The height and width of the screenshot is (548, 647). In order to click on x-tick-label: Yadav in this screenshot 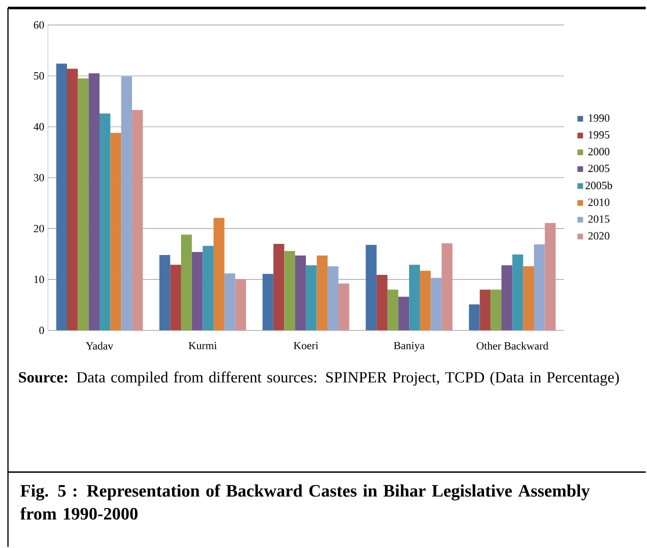, I will do `click(100, 346)`.